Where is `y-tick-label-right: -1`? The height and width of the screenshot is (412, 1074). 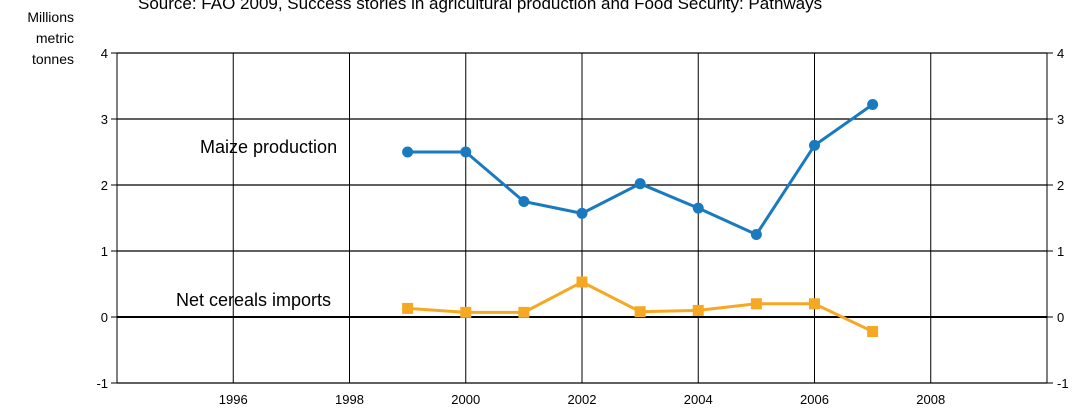 y-tick-label-right: -1 is located at coordinates (1063, 383).